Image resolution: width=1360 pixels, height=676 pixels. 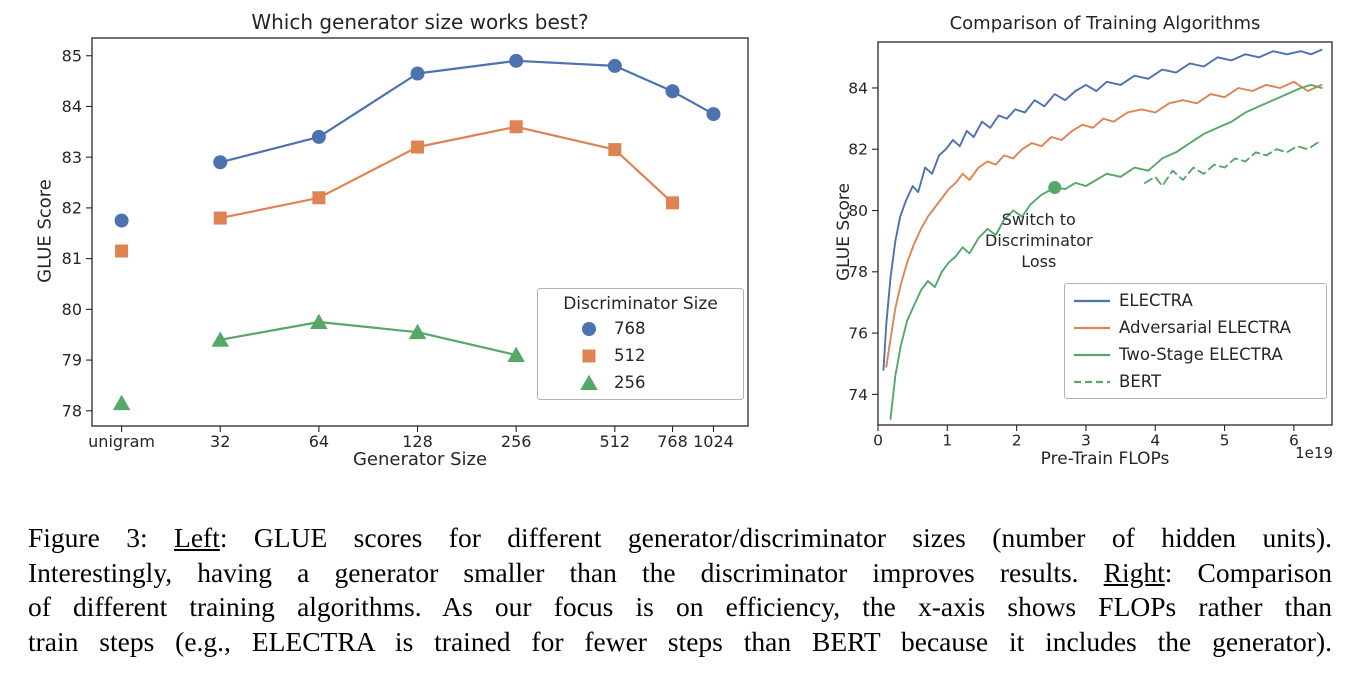 What do you see at coordinates (1017, 441) in the screenshot?
I see `x-tick-label: 2` at bounding box center [1017, 441].